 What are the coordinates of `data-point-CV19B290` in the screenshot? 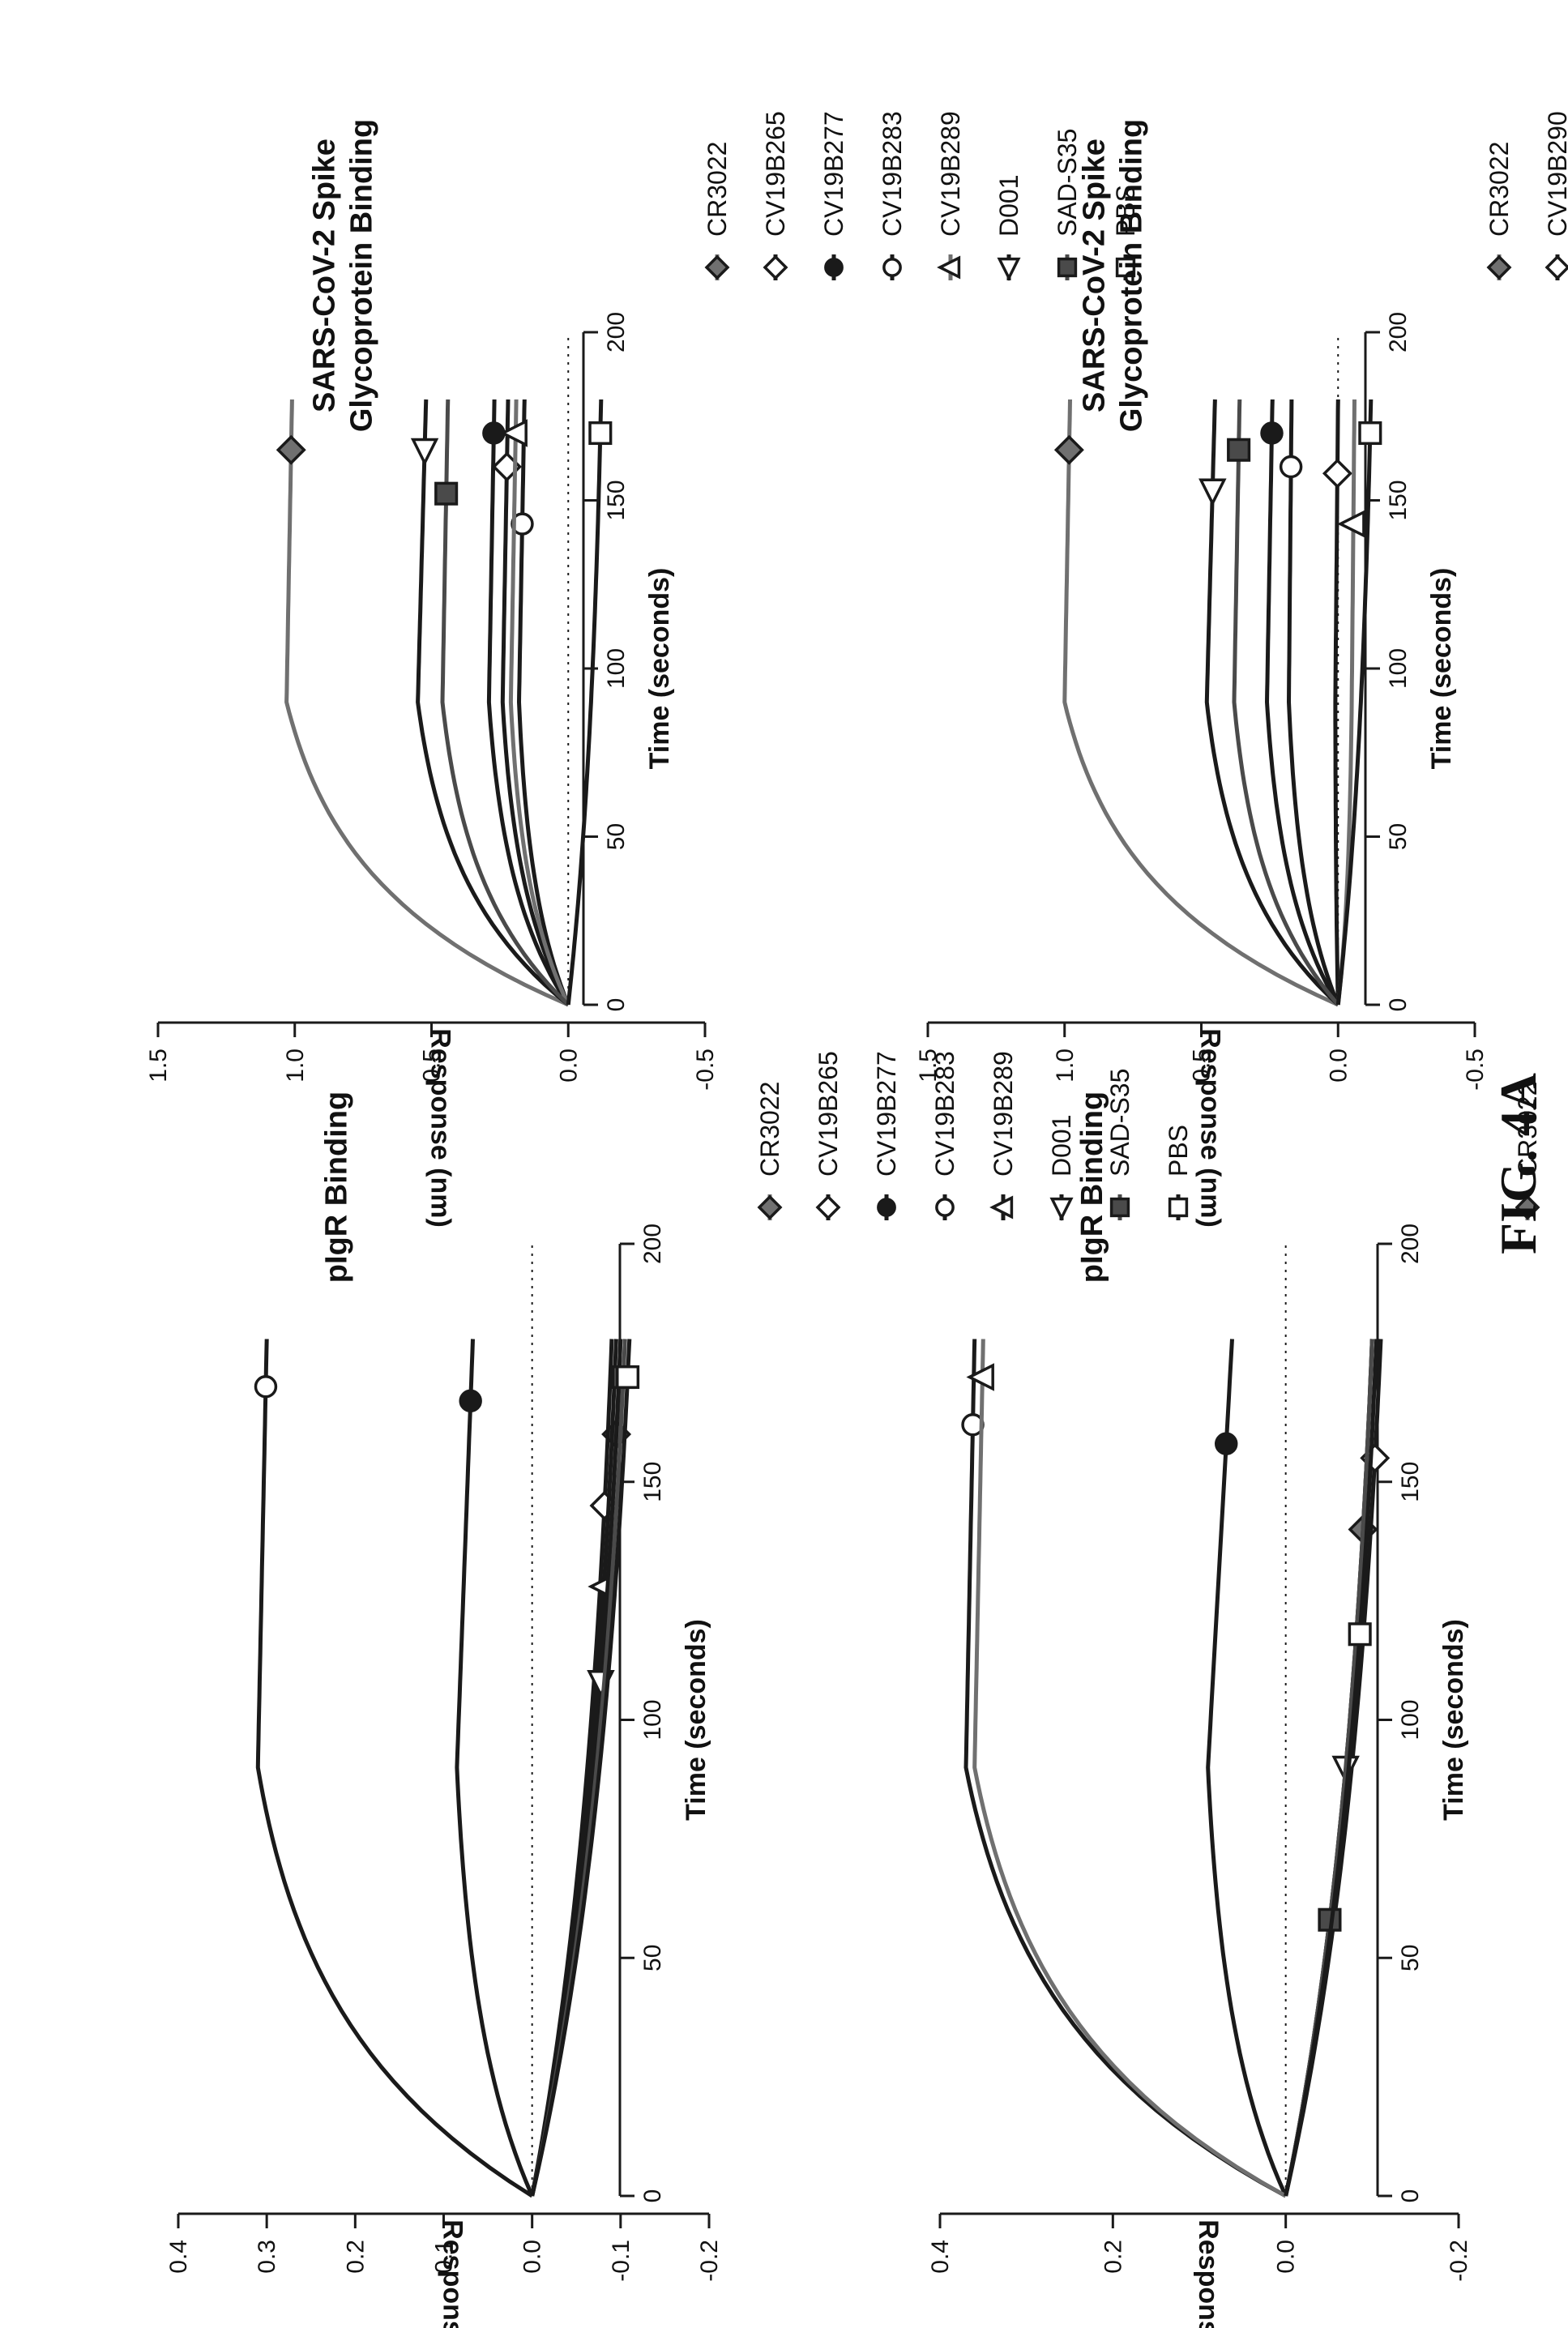 It's located at (1337, 474).